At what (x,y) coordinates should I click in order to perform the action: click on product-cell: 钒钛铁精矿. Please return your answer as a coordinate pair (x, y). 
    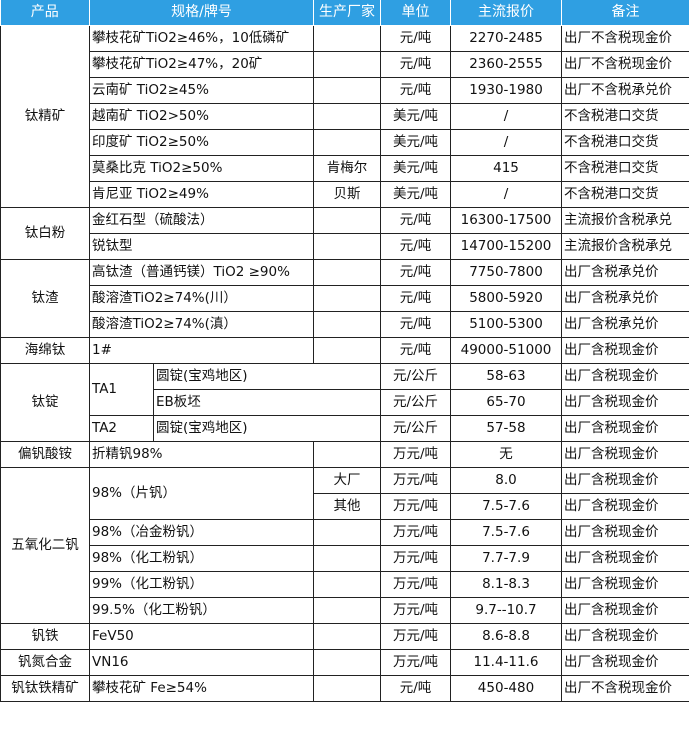
    Looking at the image, I should click on (45, 688).